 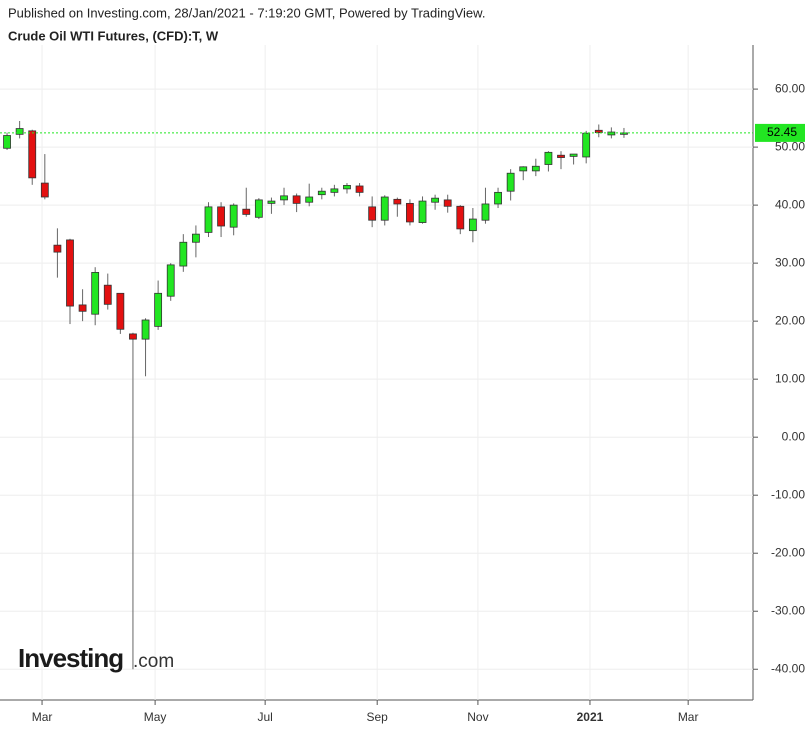 I want to click on logo-main: Investing, so click(x=70, y=658).